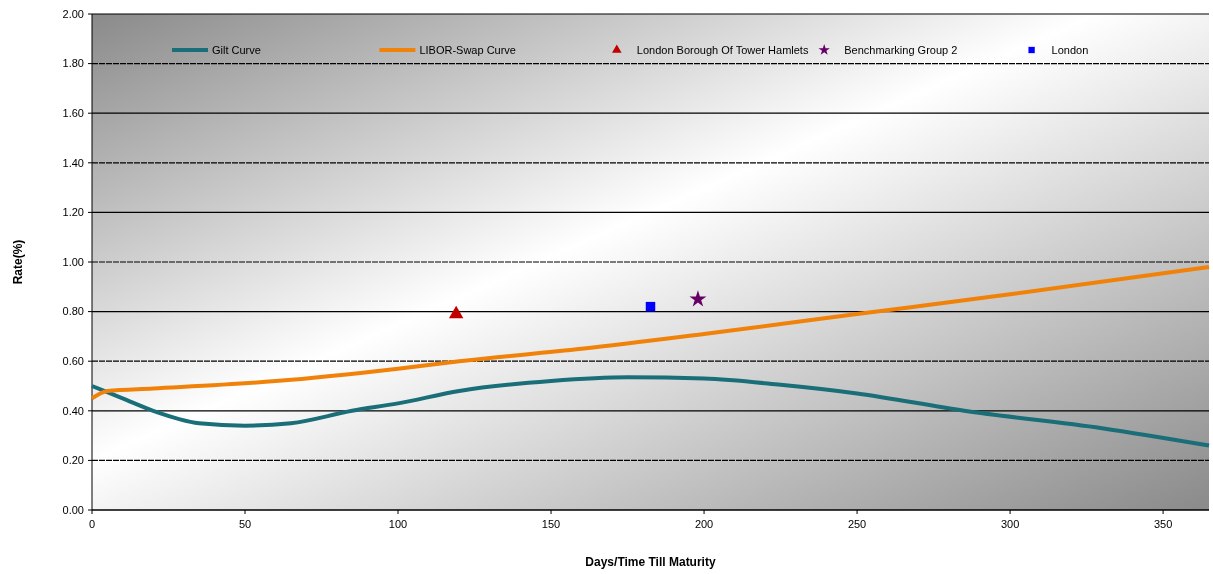 The height and width of the screenshot is (574, 1213). What do you see at coordinates (18, 262) in the screenshot?
I see `y-axis-title: Rate(%)` at bounding box center [18, 262].